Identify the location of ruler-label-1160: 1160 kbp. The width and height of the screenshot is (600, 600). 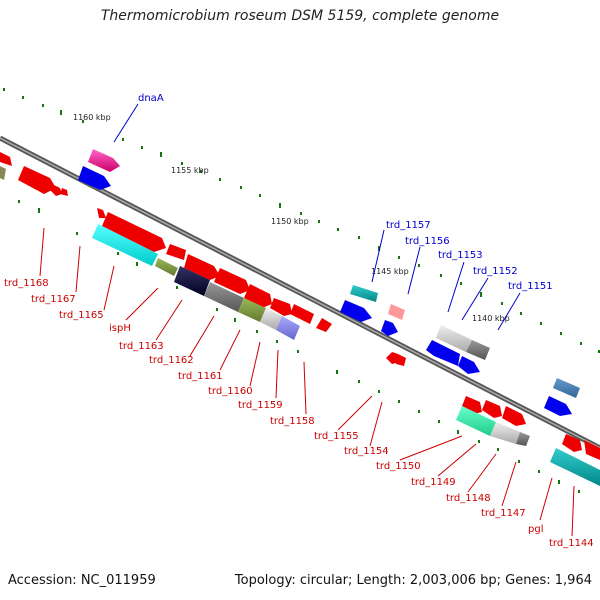
(92, 117).